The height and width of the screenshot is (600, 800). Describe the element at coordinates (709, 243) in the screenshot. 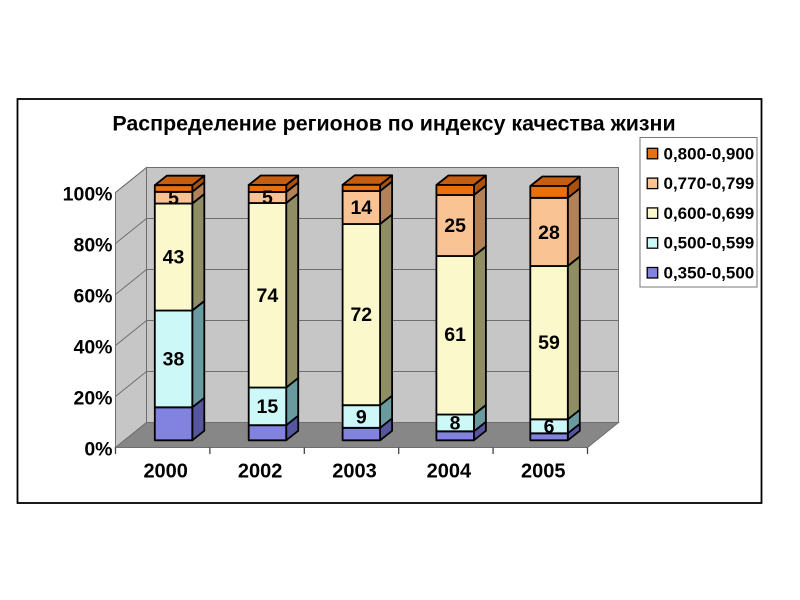

I see `svg-text: 0,500-0,599` at that location.